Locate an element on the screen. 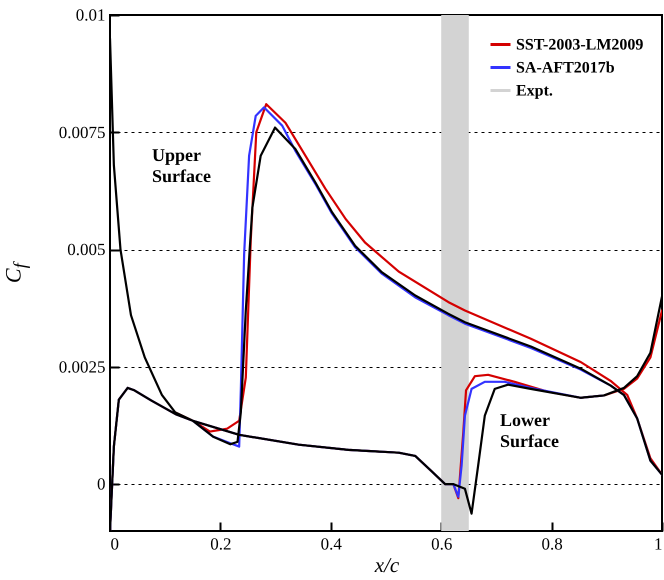 This screenshot has height=580, width=664. band-label: Expt. is located at coordinates (534, 91).